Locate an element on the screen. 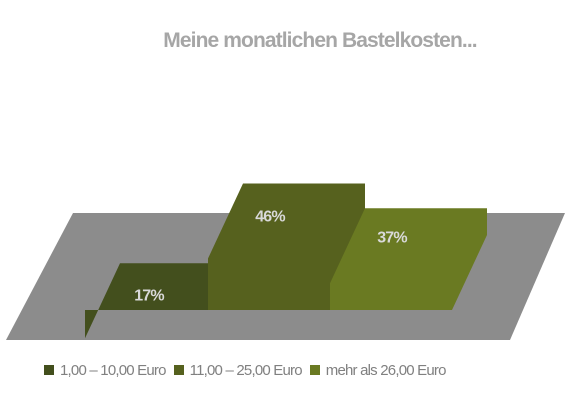 This screenshot has width=575, height=400. legend-item-1: 1,00 – 10,00 Euro is located at coordinates (105, 370).